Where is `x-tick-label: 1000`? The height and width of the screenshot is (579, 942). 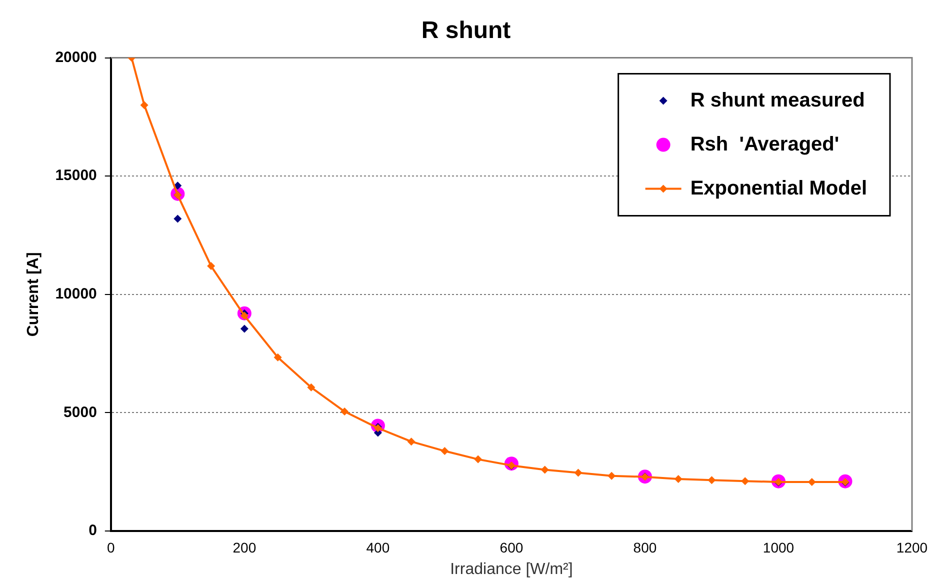 x-tick-label: 1000 is located at coordinates (778, 547).